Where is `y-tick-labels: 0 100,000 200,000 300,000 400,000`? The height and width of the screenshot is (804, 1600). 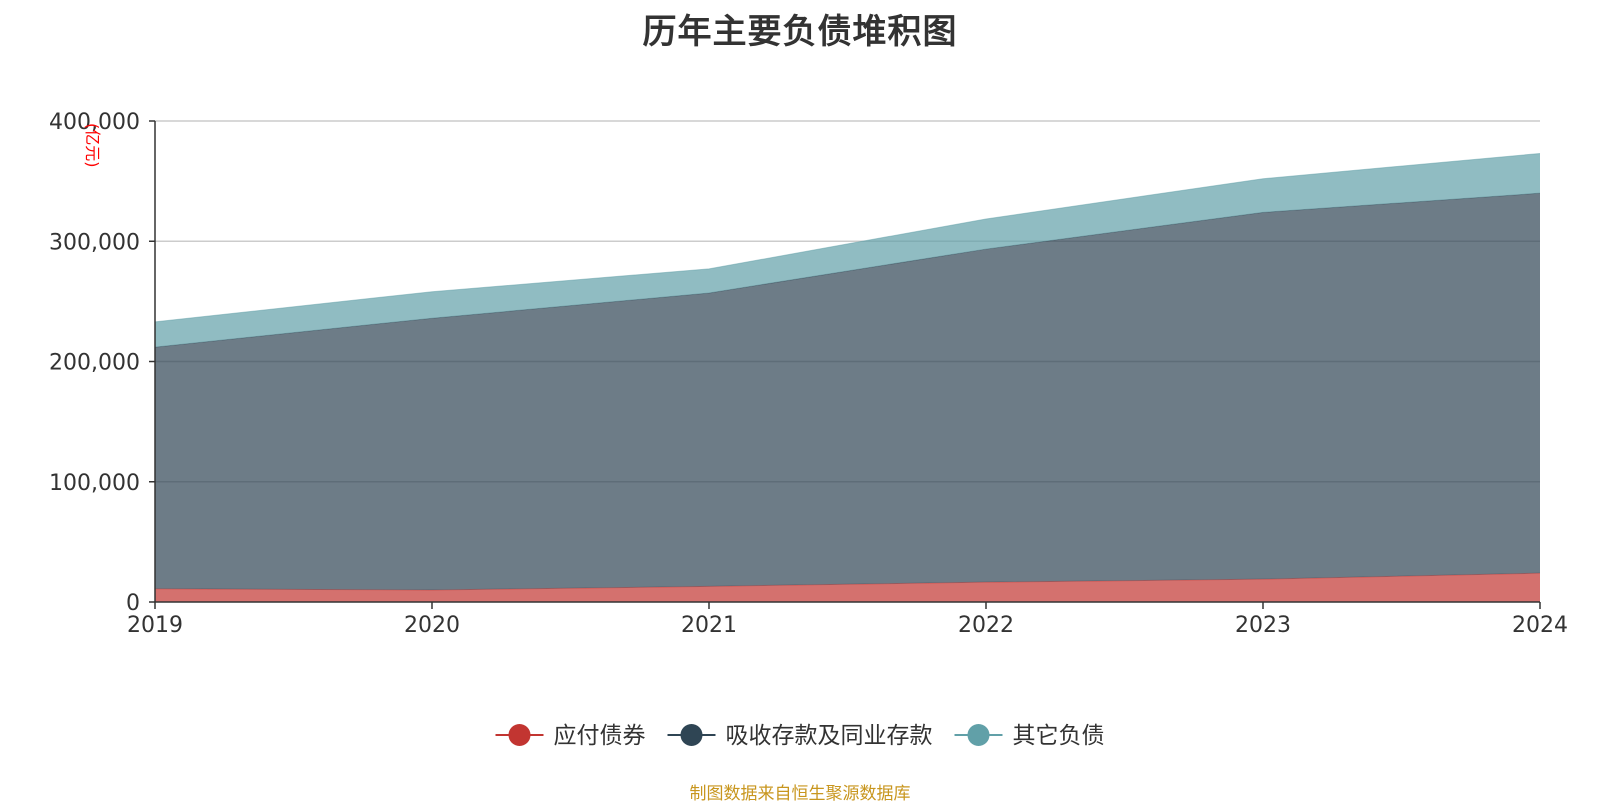 y-tick-labels: 0 100,000 200,000 300,000 400,000 is located at coordinates (94, 363).